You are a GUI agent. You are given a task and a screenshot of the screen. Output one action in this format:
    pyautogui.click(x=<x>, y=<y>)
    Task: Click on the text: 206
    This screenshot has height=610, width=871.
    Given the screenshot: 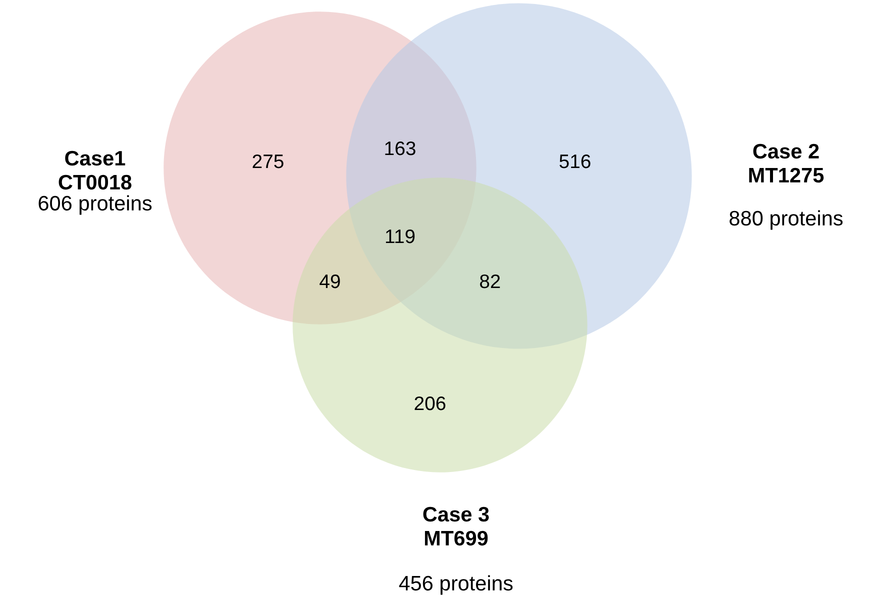 What is the action you would take?
    pyautogui.click(x=430, y=403)
    